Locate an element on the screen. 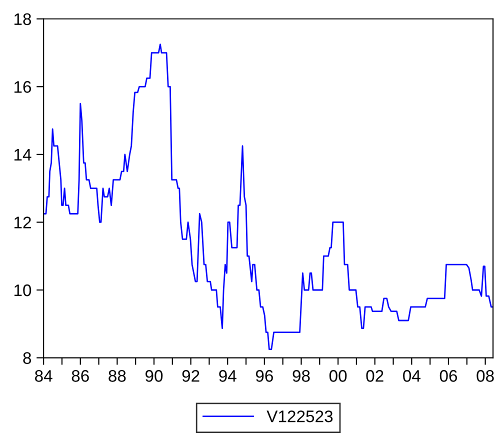 The height and width of the screenshot is (439, 495). y-tick-label: 8 is located at coordinates (27, 358).